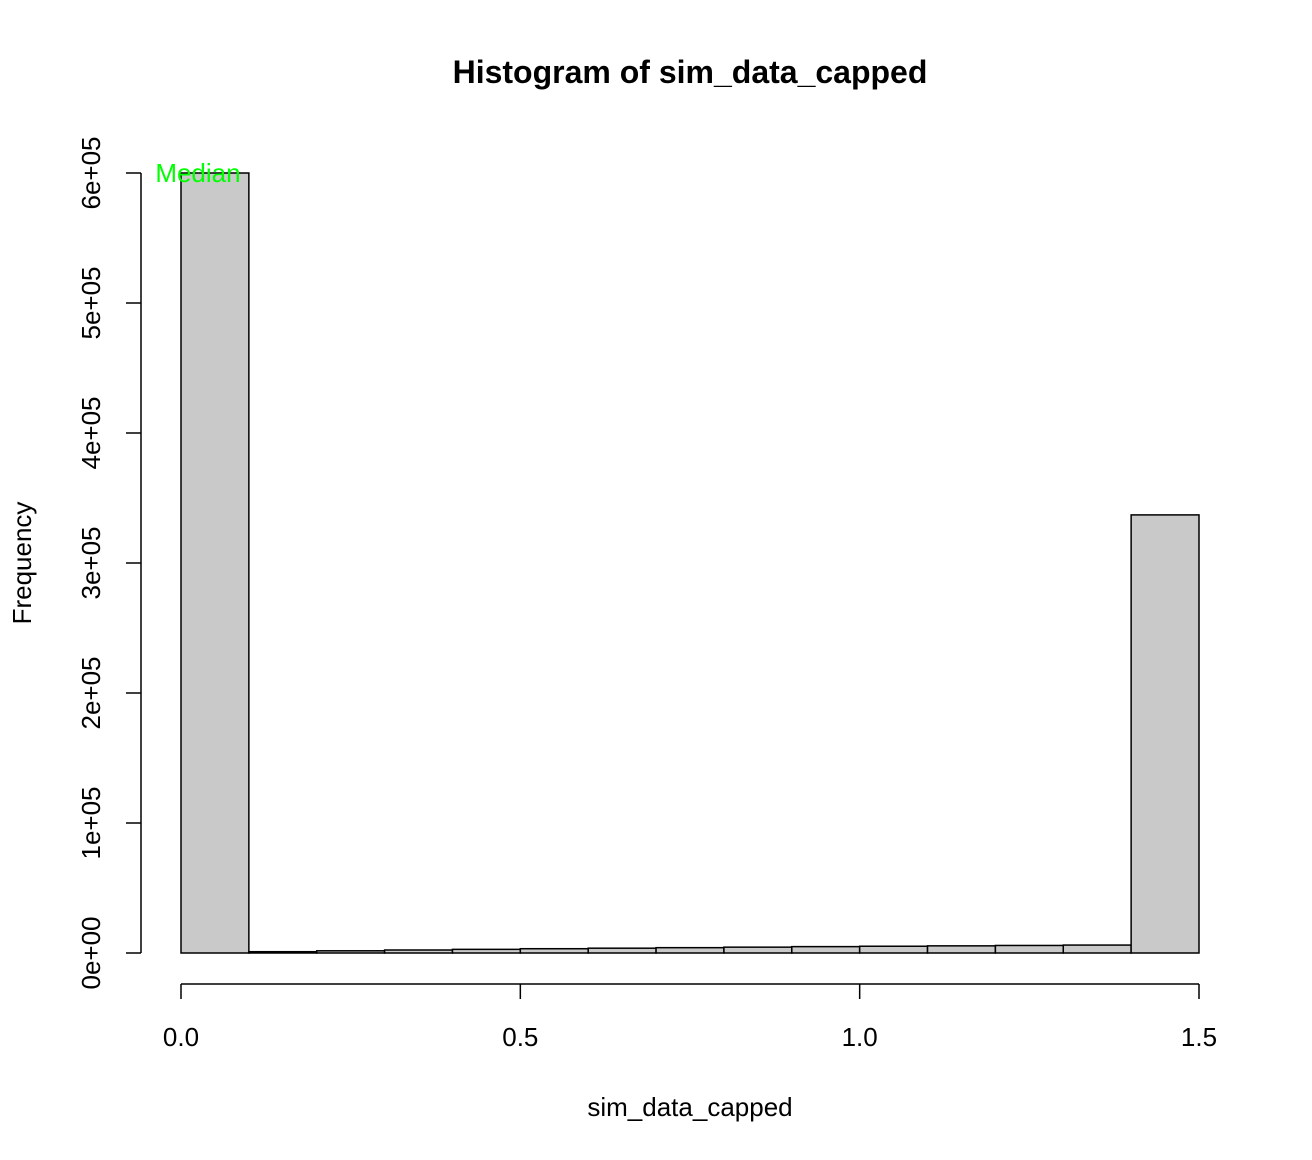 The image size is (1312, 1160). Describe the element at coordinates (91, 302) in the screenshot. I see `y-tick-label: 5e+05` at that location.